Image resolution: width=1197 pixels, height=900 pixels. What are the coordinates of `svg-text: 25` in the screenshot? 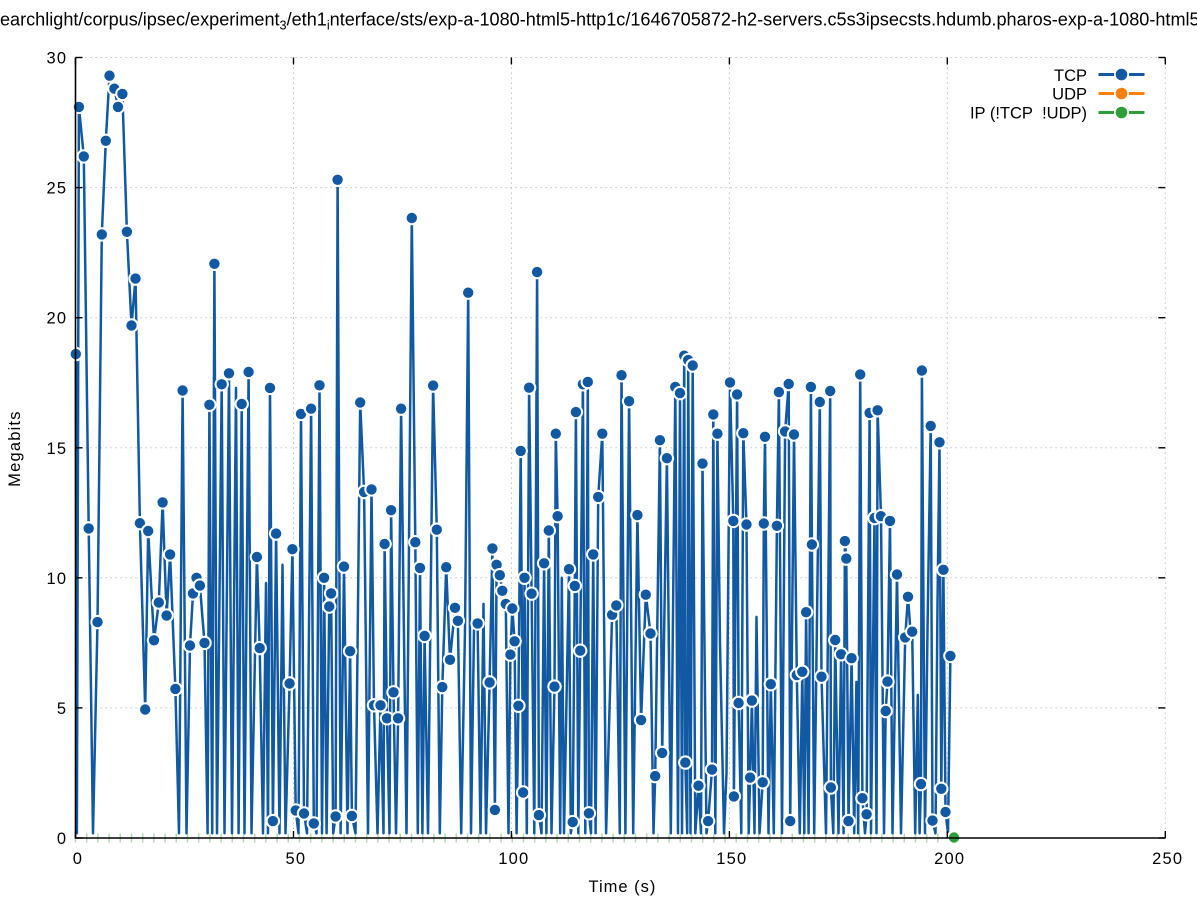 It's located at (57, 189).